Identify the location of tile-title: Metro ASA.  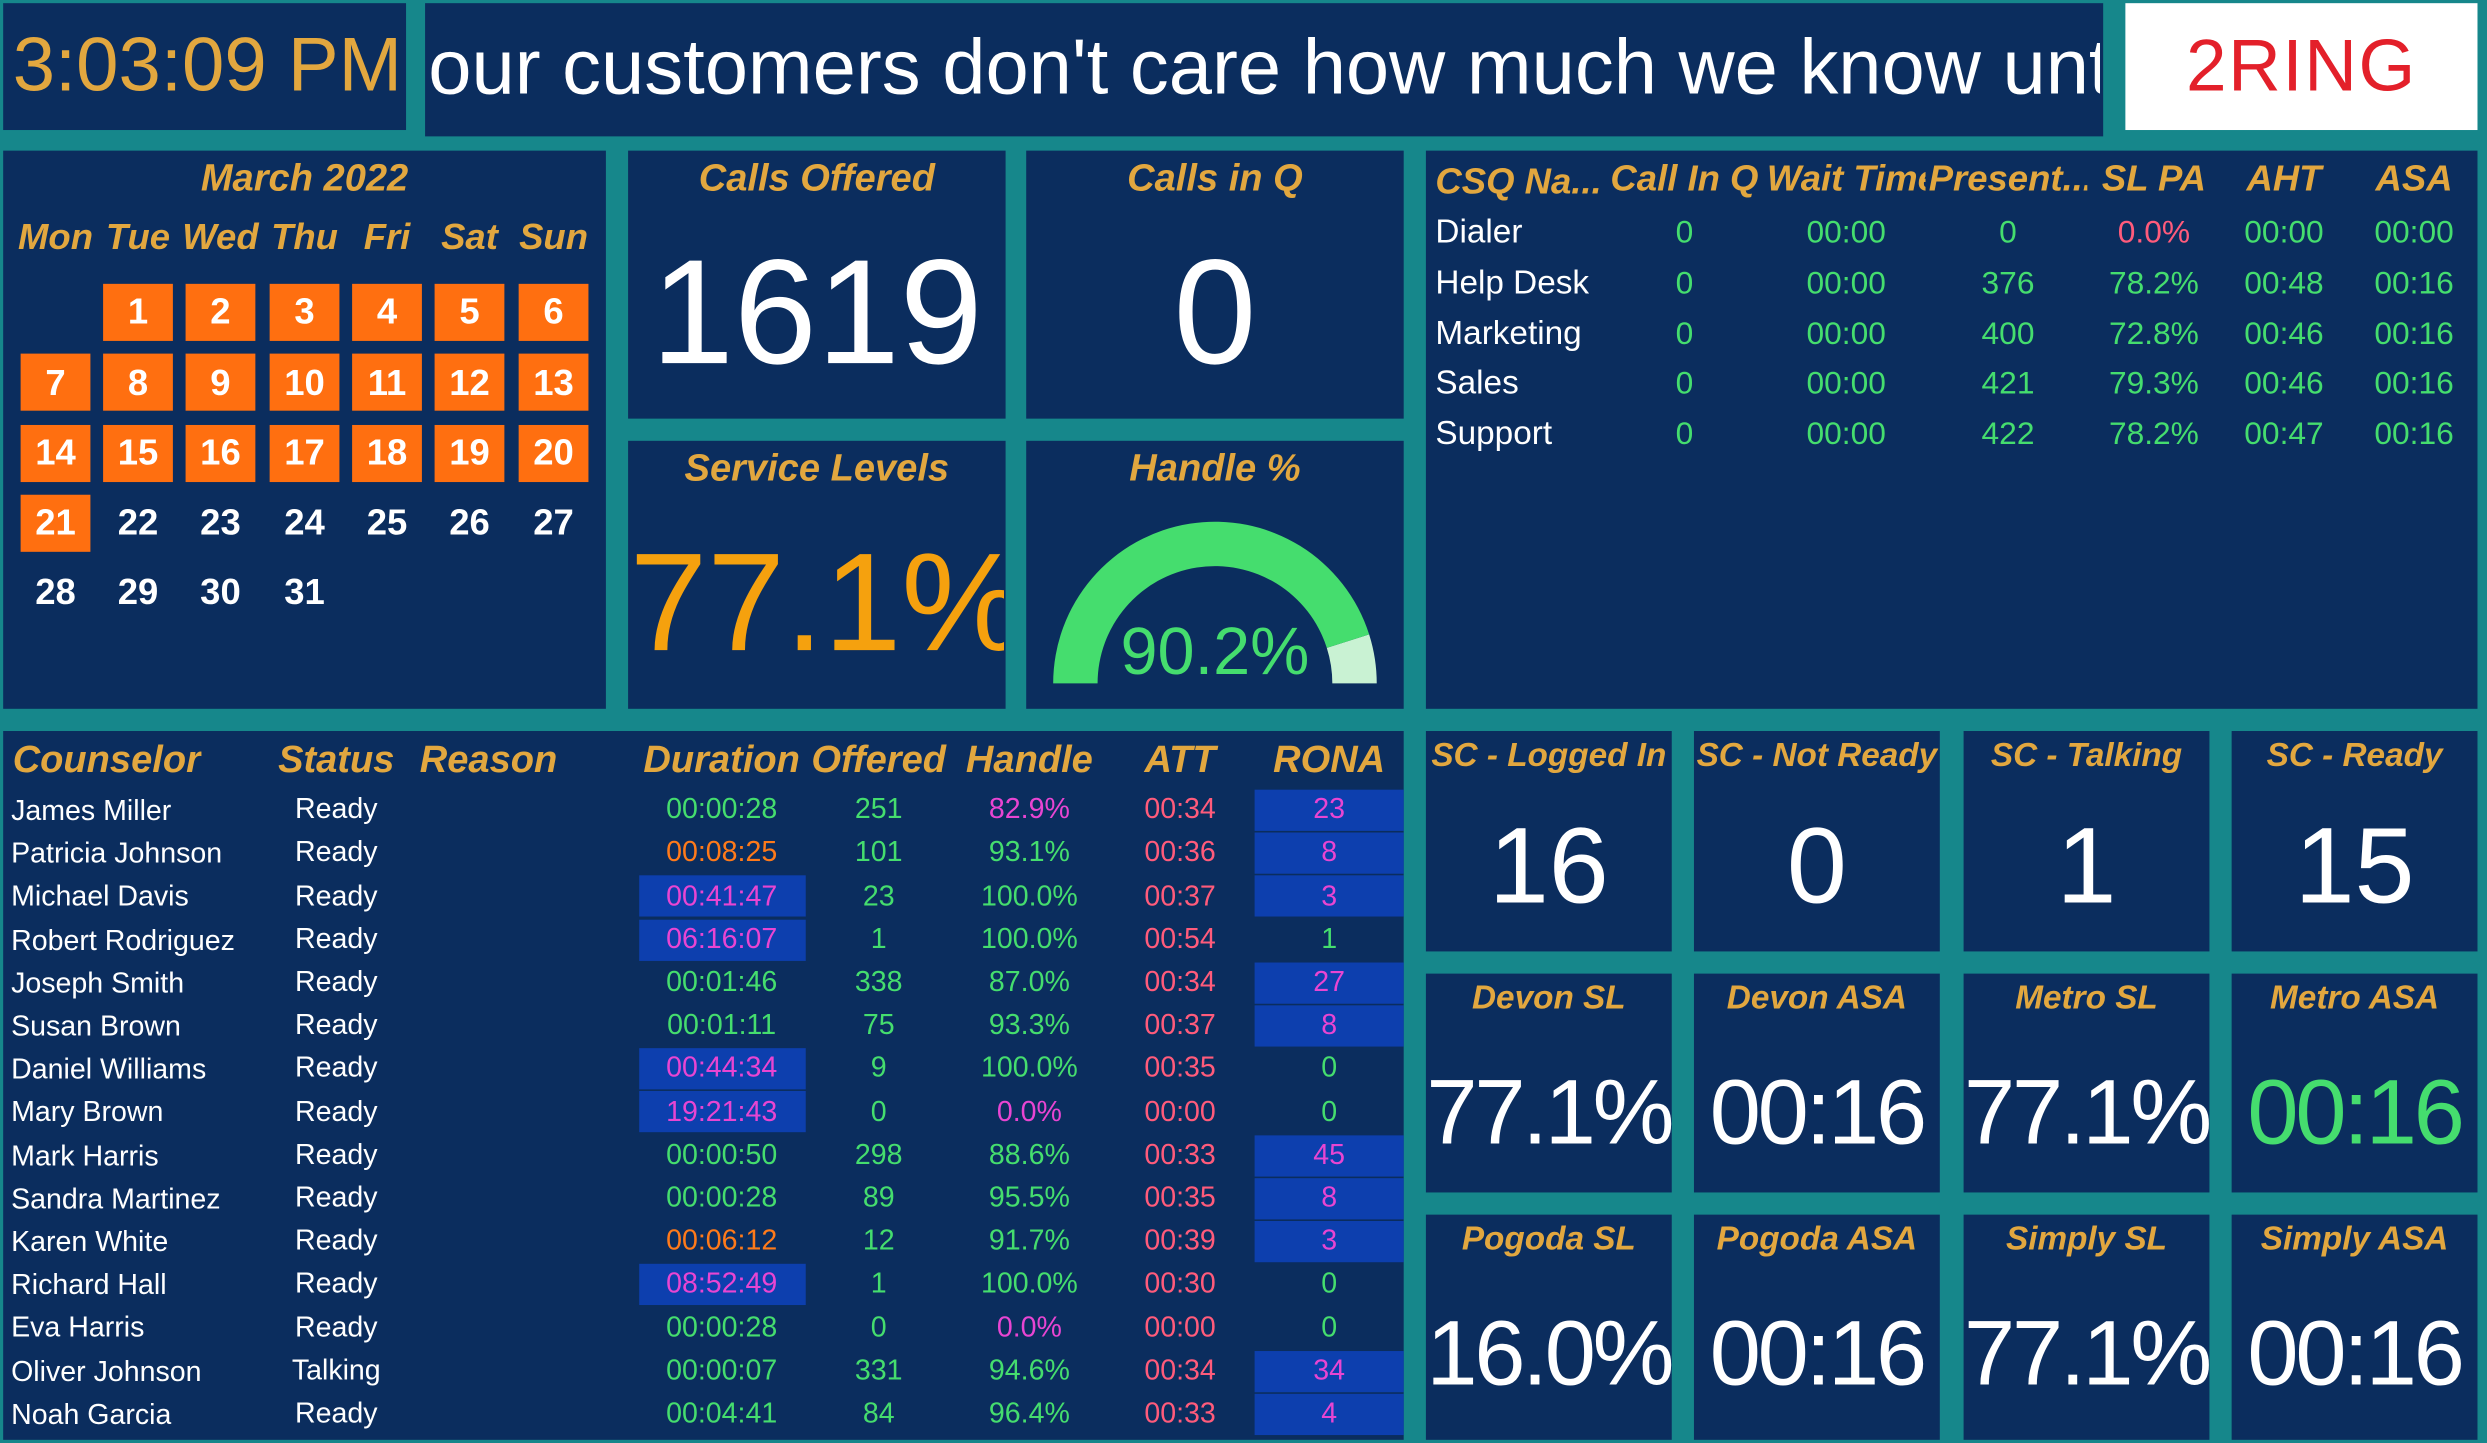
(2355, 999).